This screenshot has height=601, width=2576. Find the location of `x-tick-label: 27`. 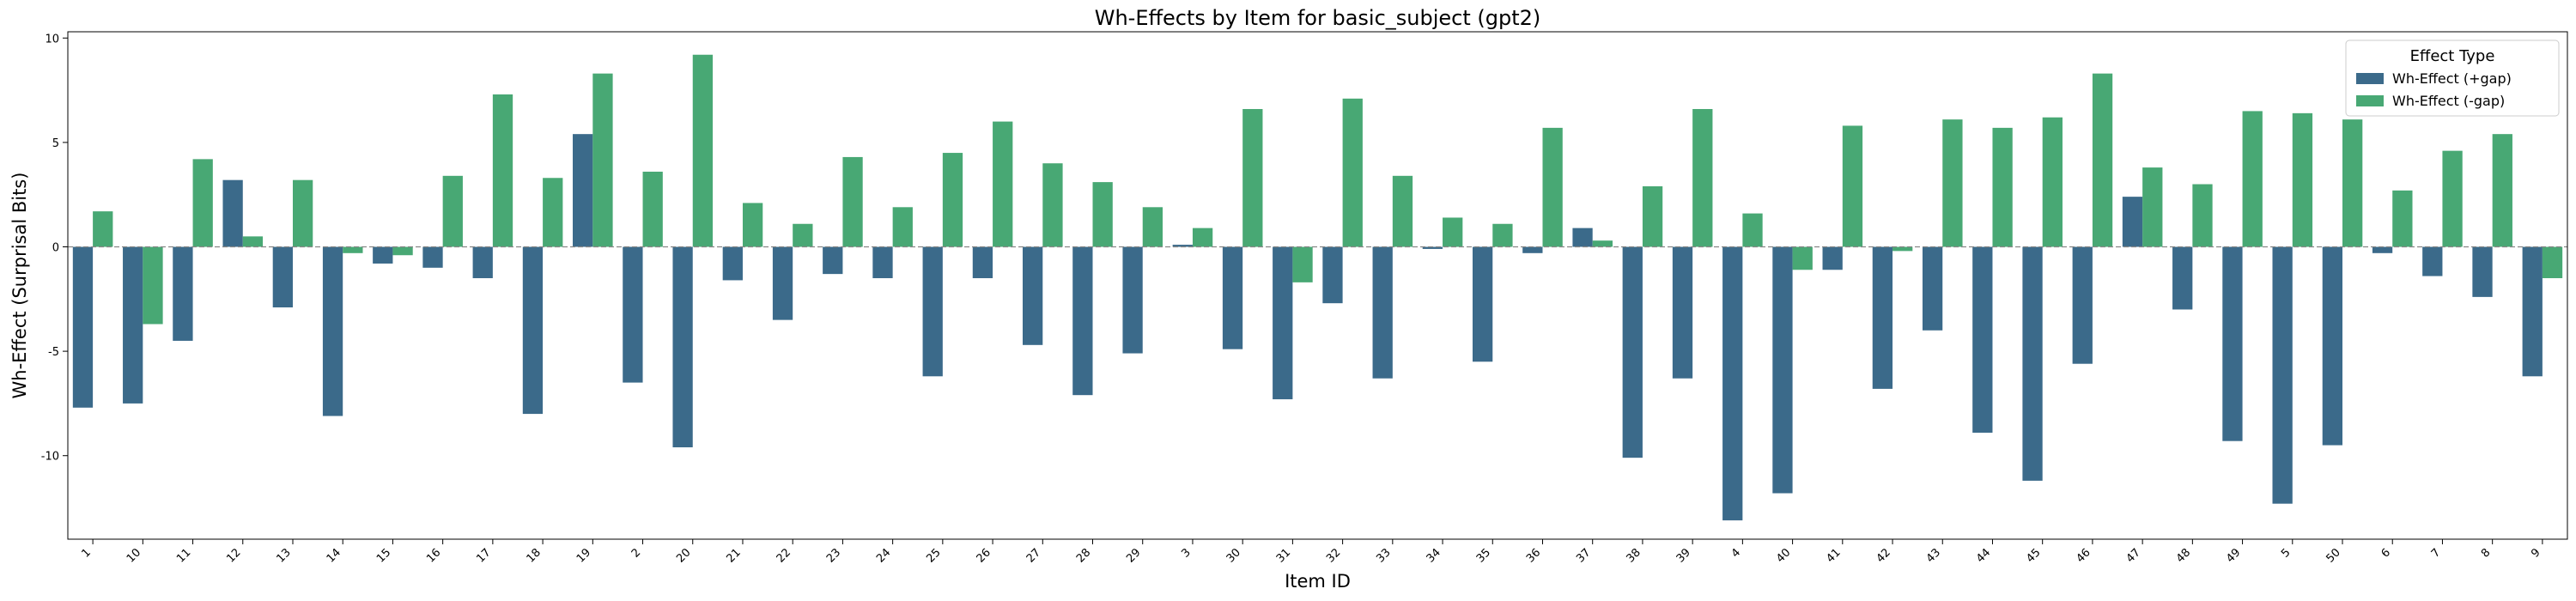

x-tick-label: 27 is located at coordinates (1034, 555).